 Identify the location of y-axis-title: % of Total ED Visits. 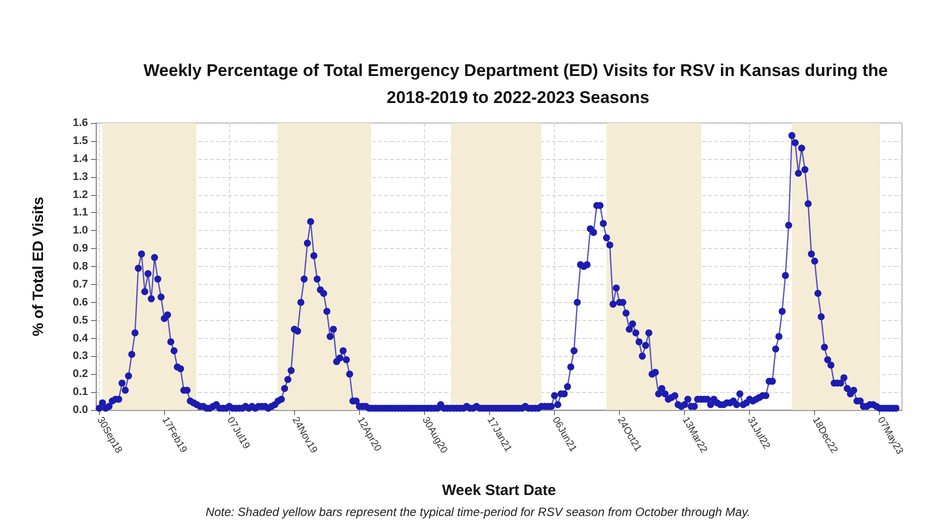
(38, 266).